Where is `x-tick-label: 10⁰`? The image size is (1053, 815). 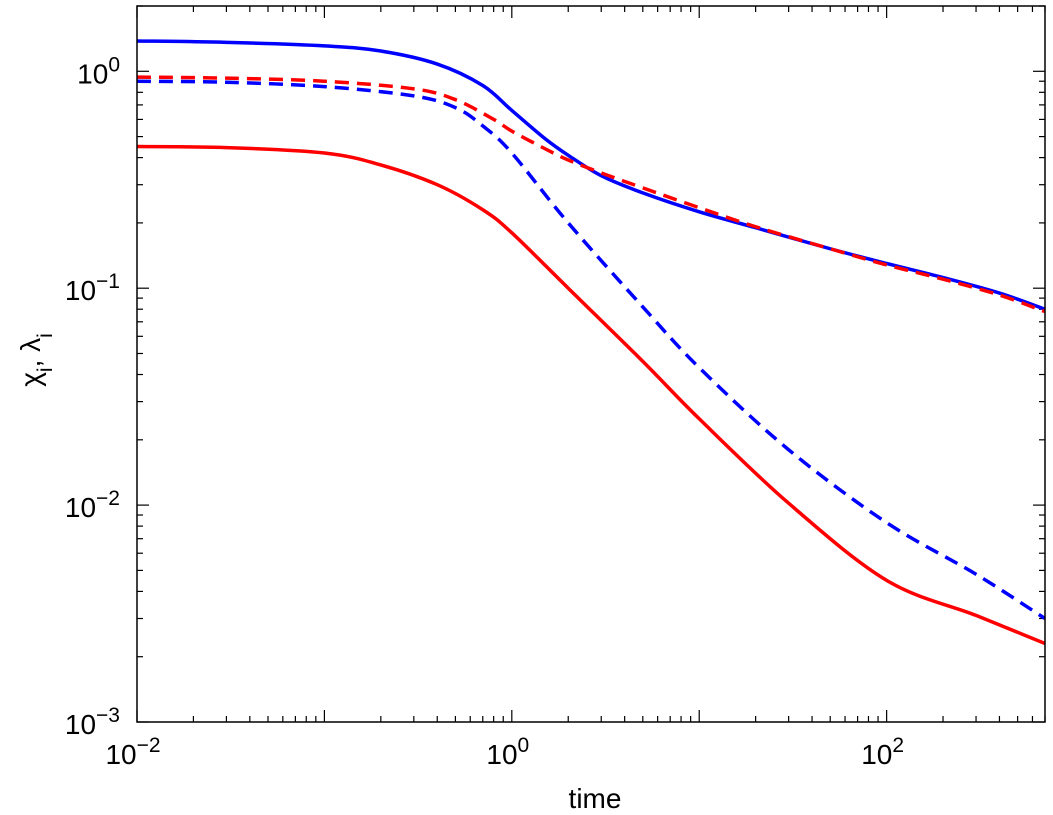
x-tick-label: 10⁰ is located at coordinates (507, 752).